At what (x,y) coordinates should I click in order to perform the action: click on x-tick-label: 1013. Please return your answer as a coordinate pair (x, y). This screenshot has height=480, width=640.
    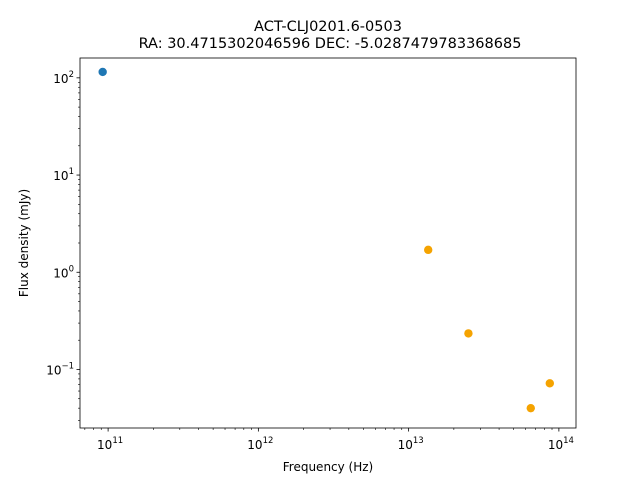
    Looking at the image, I should click on (411, 444).